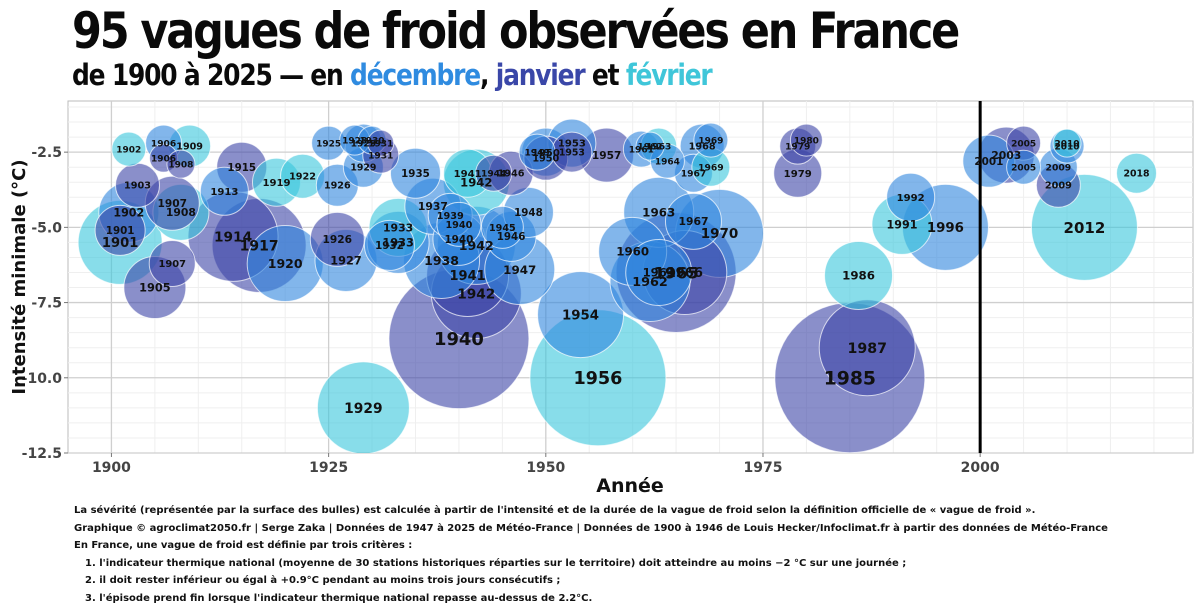 Image resolution: width=1200 pixels, height=607 pixels. What do you see at coordinates (850, 379) in the screenshot?
I see `bubble-label: 1985` at bounding box center [850, 379].